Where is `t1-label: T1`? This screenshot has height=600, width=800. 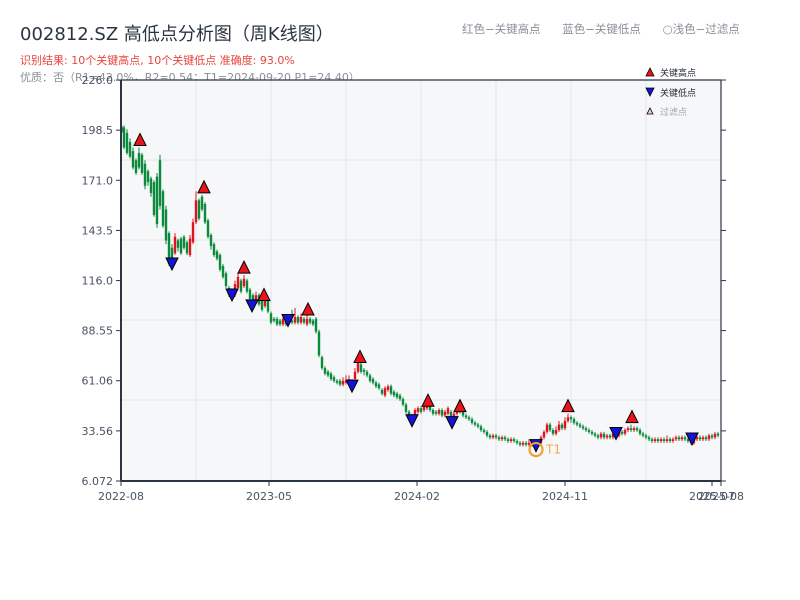 t1-label: T1 is located at coordinates (553, 450).